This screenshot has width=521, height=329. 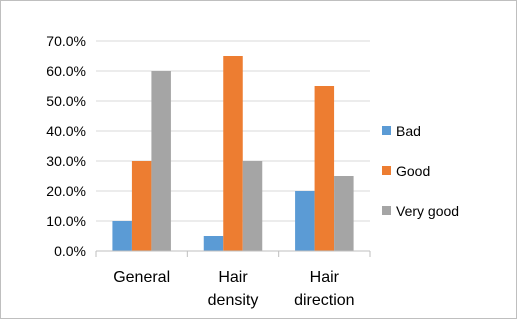 I want to click on x-tick-label: General, so click(x=141, y=277).